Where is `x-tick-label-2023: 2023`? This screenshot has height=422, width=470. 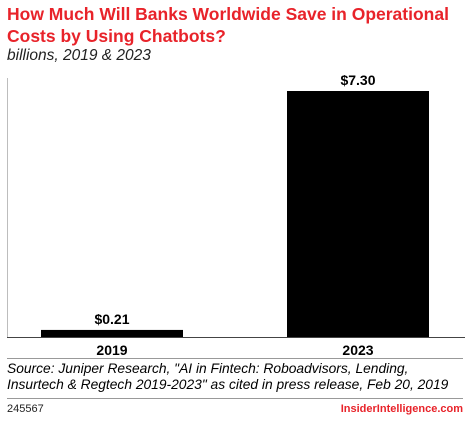 x-tick-label-2023: 2023 is located at coordinates (357, 350).